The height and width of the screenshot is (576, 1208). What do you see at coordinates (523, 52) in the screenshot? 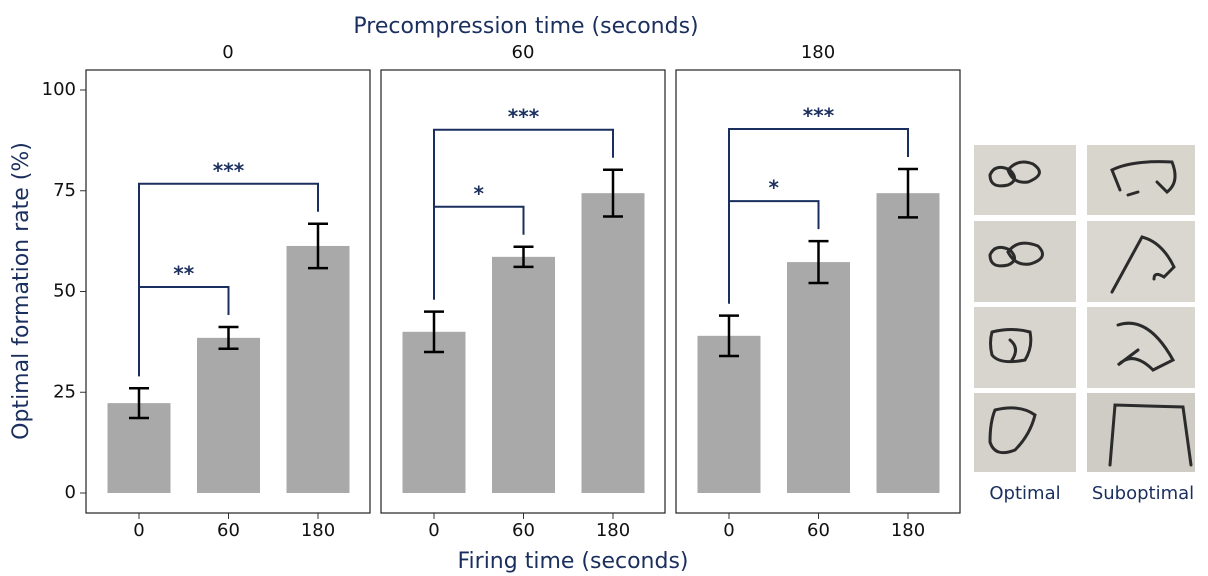
I see `panel-title: 60` at bounding box center [523, 52].